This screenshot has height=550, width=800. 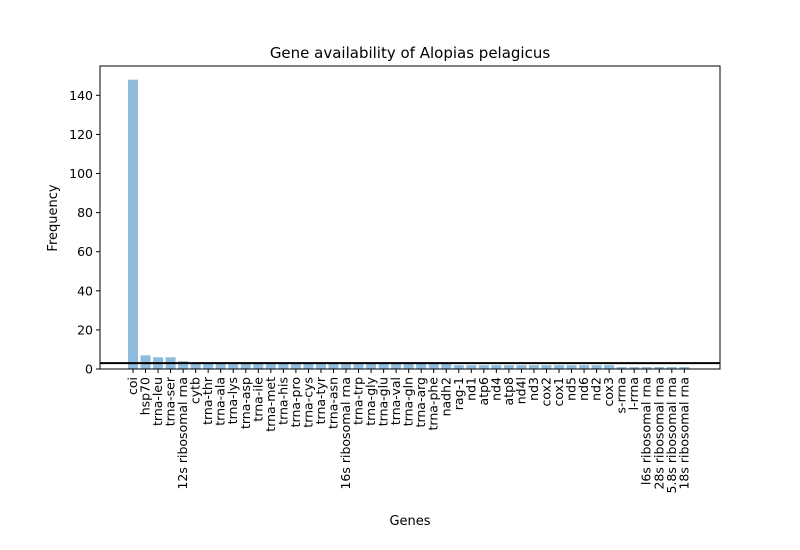 What do you see at coordinates (659, 368) in the screenshot?
I see `bar-28s-ribosomal-rna` at bounding box center [659, 368].